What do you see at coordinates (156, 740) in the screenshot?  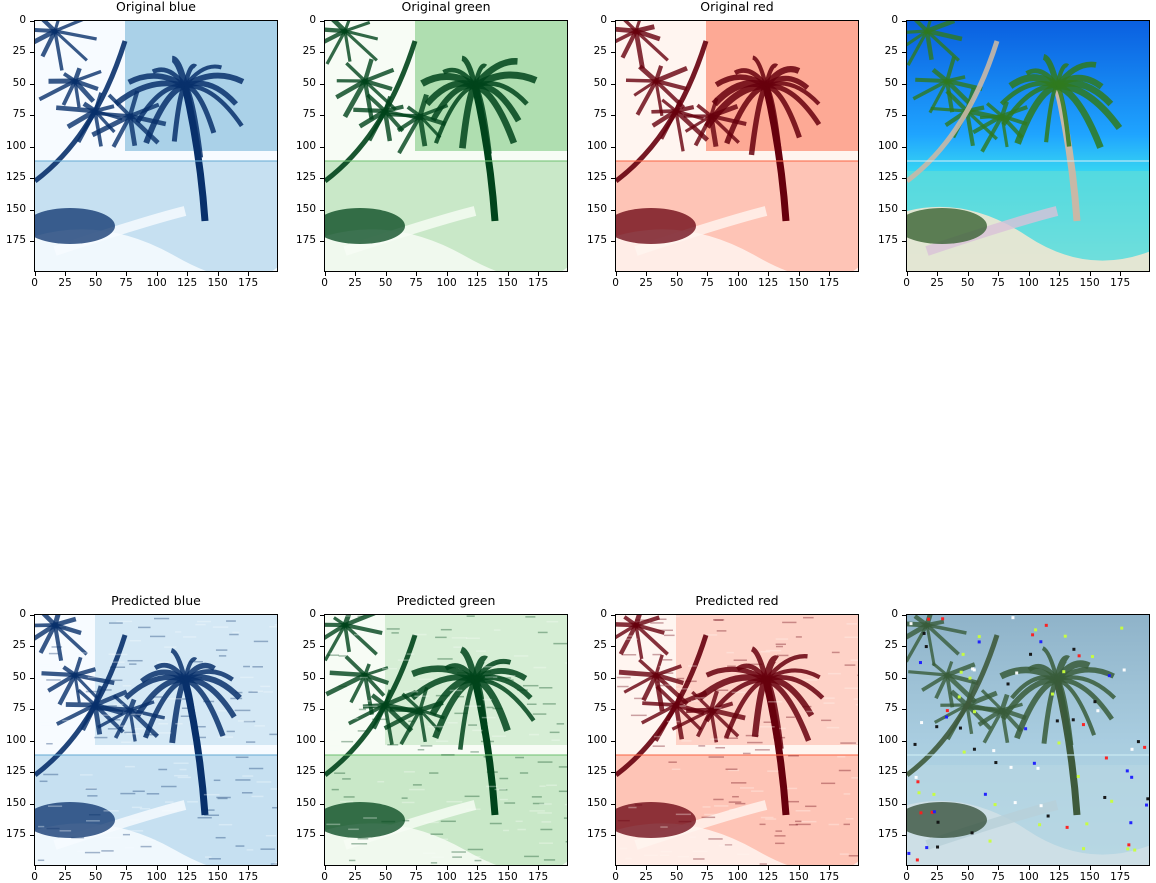 I see `image-axes` at bounding box center [156, 740].